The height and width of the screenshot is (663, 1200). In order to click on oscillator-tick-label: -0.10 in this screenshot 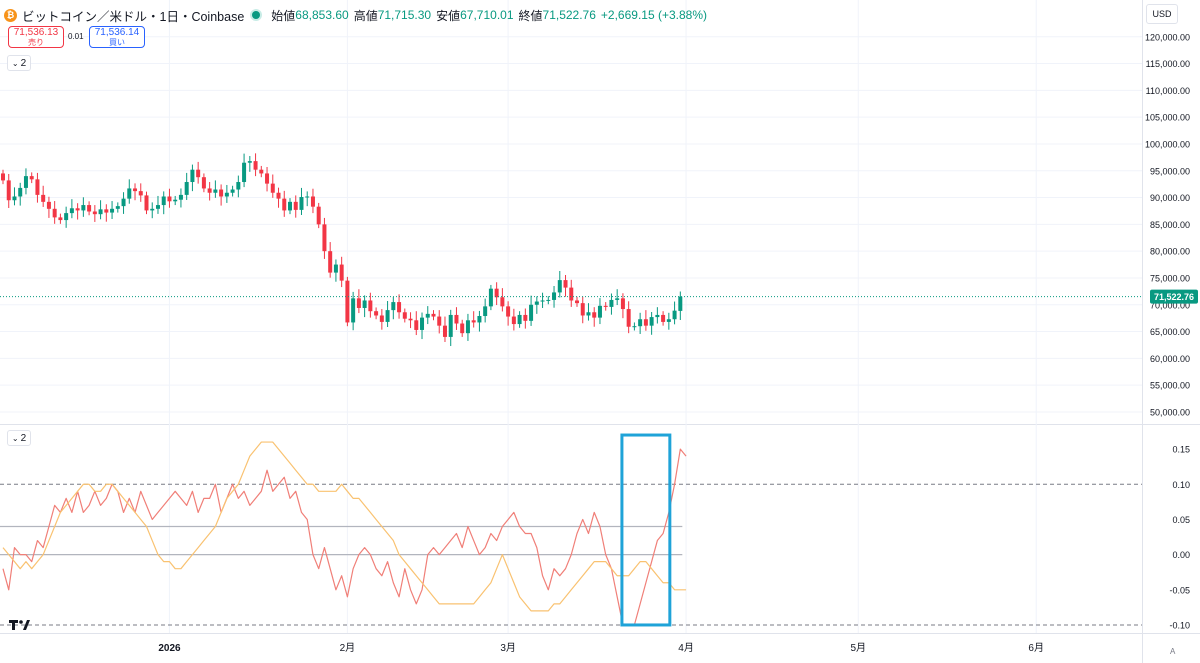, I will do `click(1179, 625)`.